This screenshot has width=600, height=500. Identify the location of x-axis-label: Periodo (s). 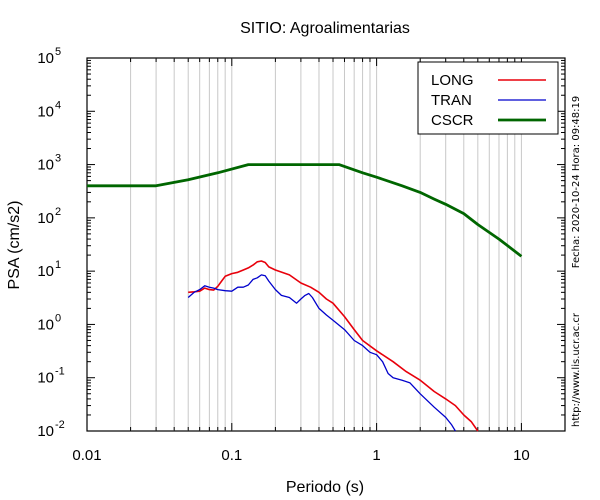
(325, 487).